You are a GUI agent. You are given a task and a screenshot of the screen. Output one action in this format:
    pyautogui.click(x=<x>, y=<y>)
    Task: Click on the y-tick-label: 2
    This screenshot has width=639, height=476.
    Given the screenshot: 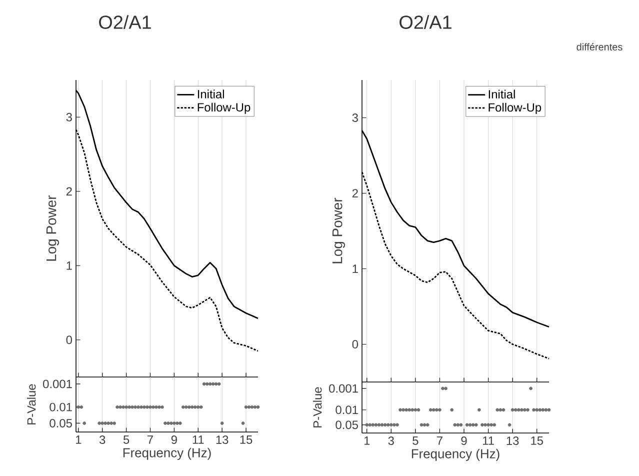 What is the action you would take?
    pyautogui.click(x=69, y=191)
    